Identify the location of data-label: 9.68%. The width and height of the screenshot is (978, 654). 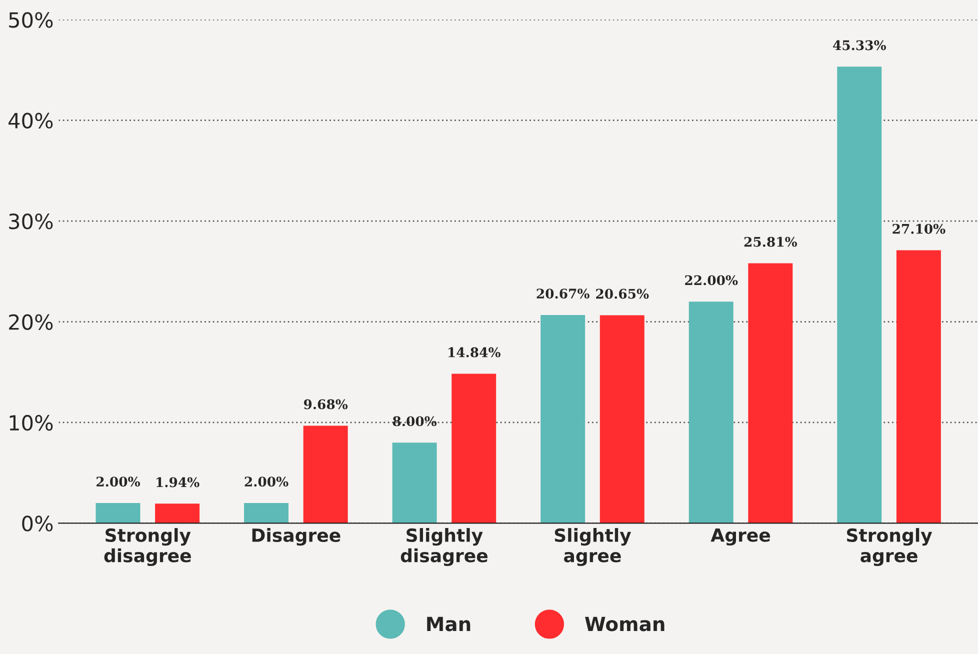
(326, 404).